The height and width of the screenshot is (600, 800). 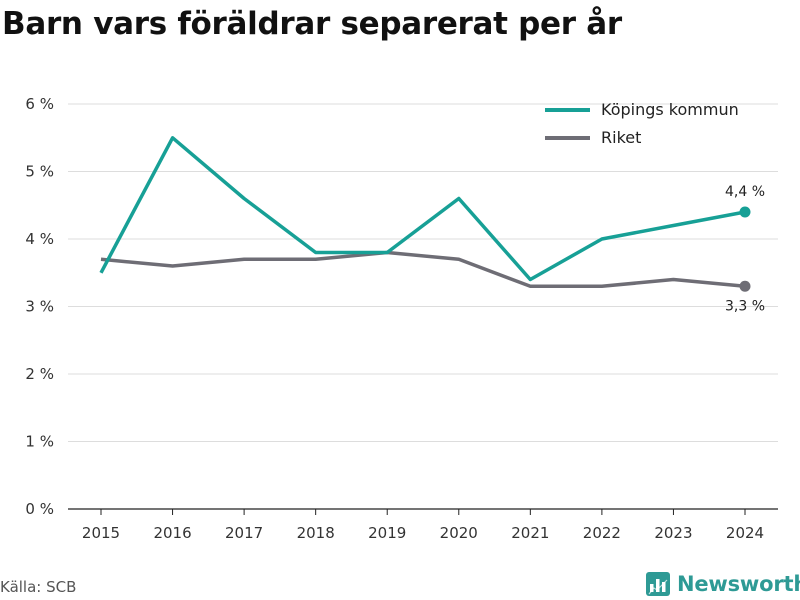 What do you see at coordinates (39, 442) in the screenshot?
I see `y-tick-label: 1 %` at bounding box center [39, 442].